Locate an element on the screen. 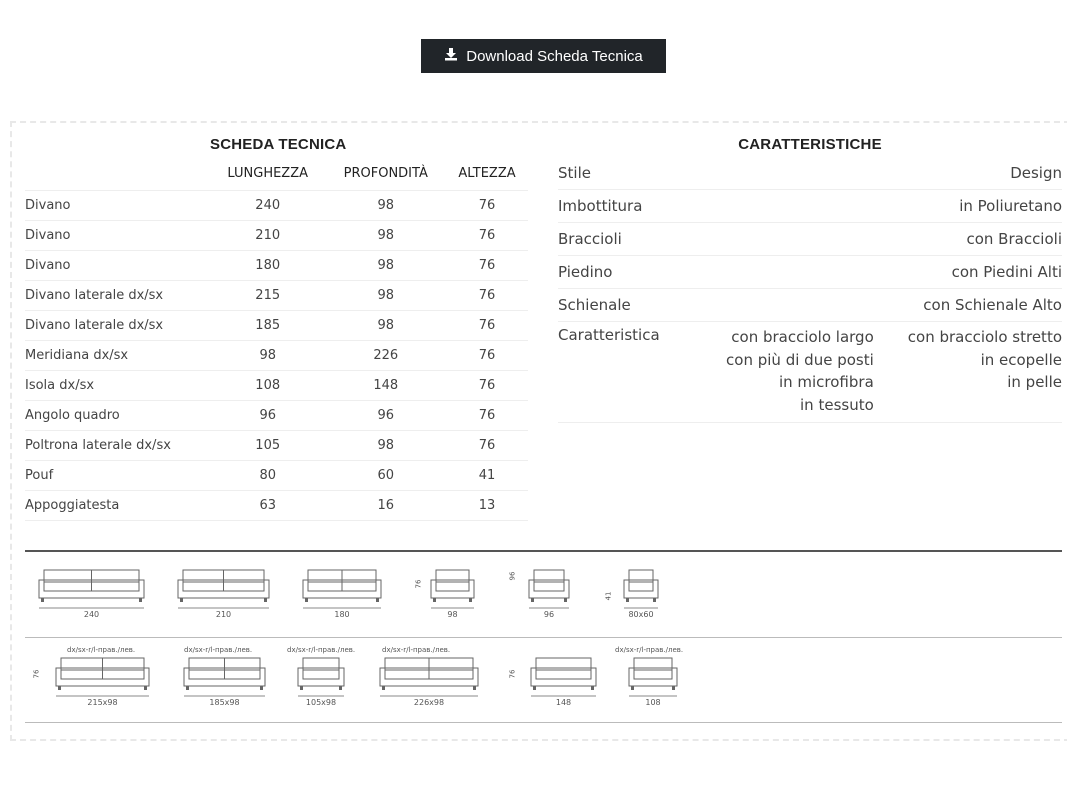 The width and height of the screenshot is (1067, 801). diagram-caption: 226x98 is located at coordinates (429, 702).